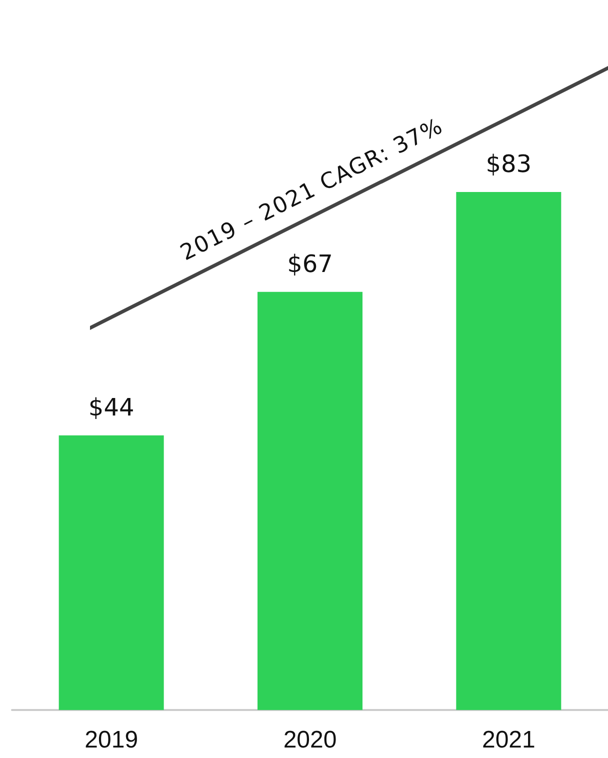 The image size is (608, 758). Describe the element at coordinates (310, 740) in the screenshot. I see `x-tick-label: 2020` at that location.